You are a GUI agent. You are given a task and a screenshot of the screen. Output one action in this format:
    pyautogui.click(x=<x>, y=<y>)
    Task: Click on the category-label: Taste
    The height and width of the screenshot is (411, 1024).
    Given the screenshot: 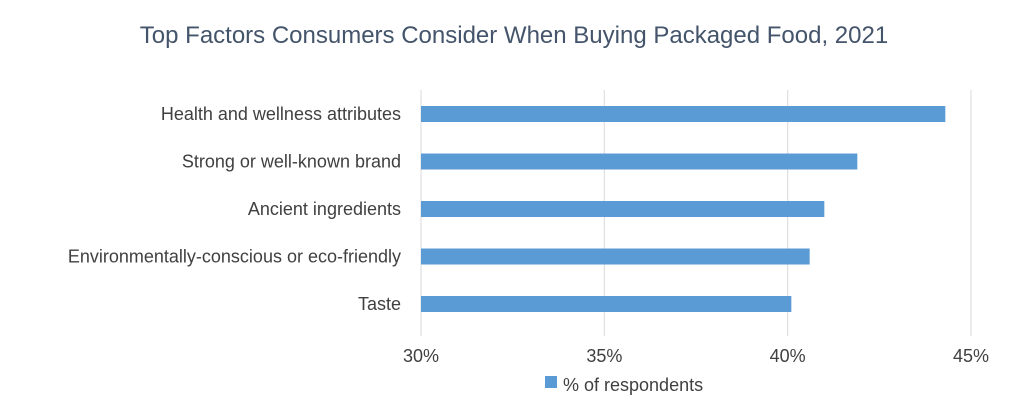 What is the action you would take?
    pyautogui.click(x=379, y=304)
    